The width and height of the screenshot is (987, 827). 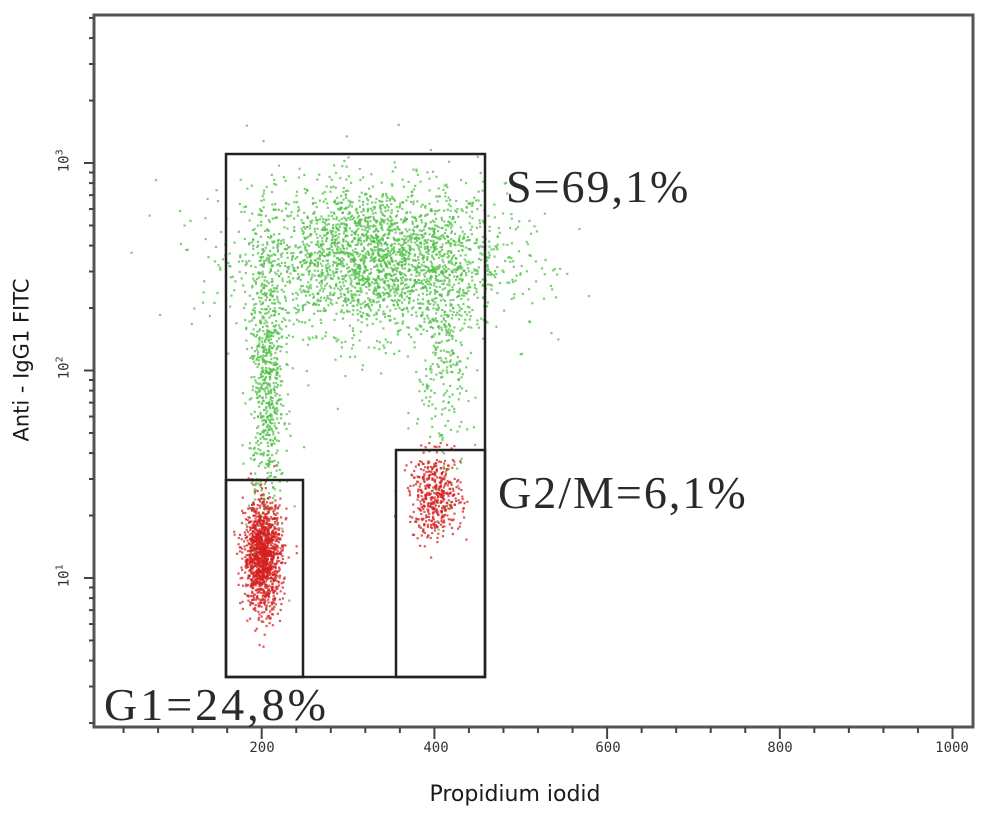 I want to click on g2m-phase-label: G2/M=6,1%, so click(x=623, y=492).